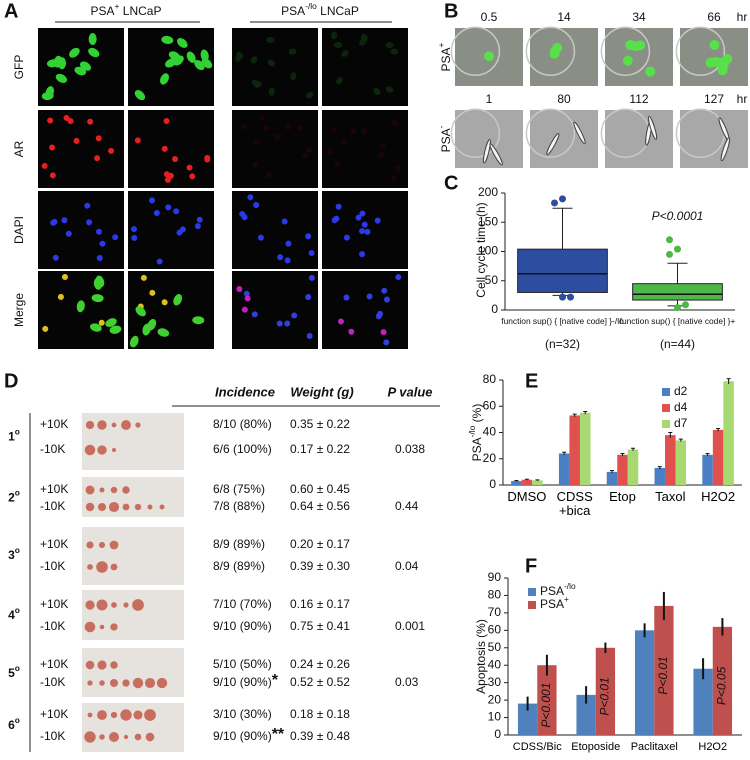 This screenshot has width=750, height=760. I want to click on row-label: PSA+, so click(444, 56).